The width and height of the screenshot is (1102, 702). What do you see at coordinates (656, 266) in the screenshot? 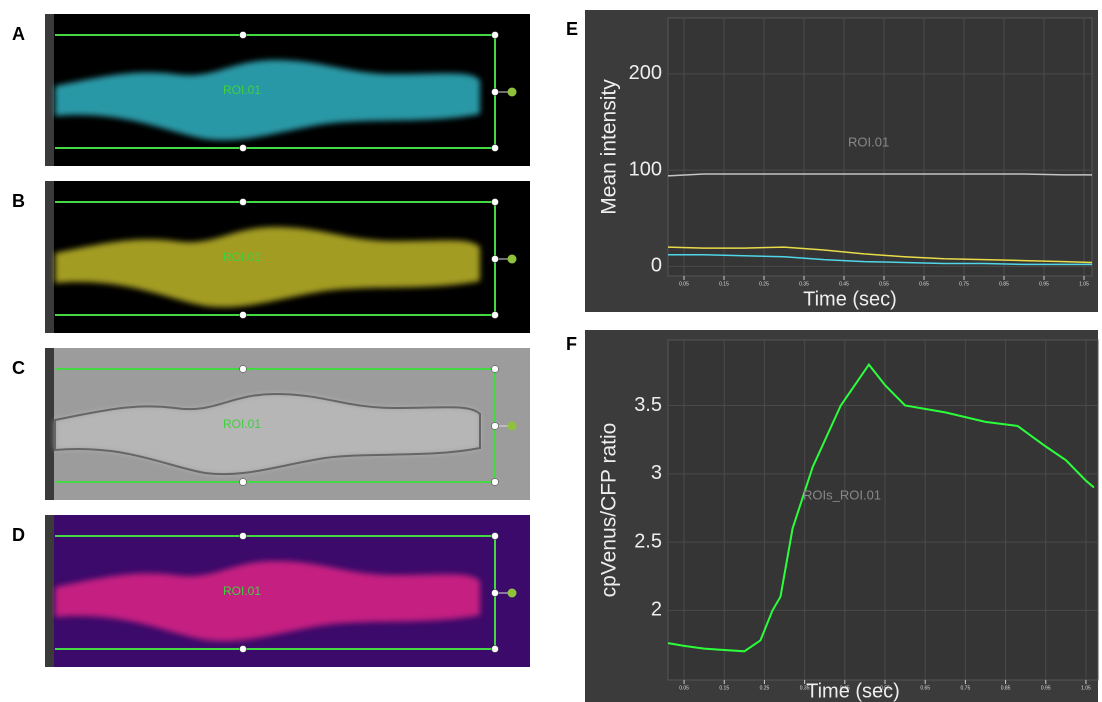
I see `y-tick-label: 0` at bounding box center [656, 266].